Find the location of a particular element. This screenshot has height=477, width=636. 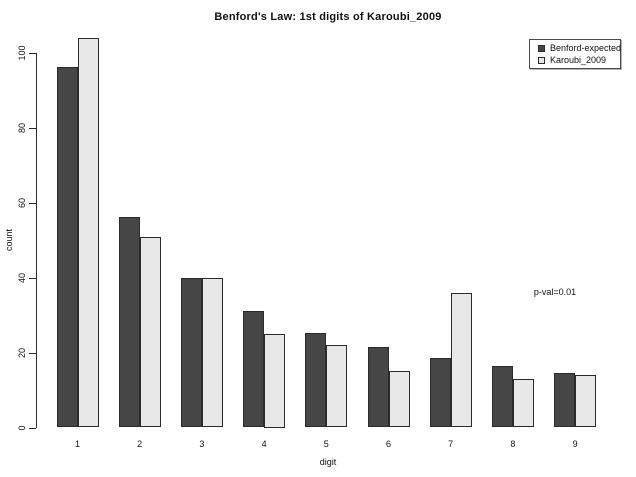

y-axis-line is located at coordinates (36, 240).